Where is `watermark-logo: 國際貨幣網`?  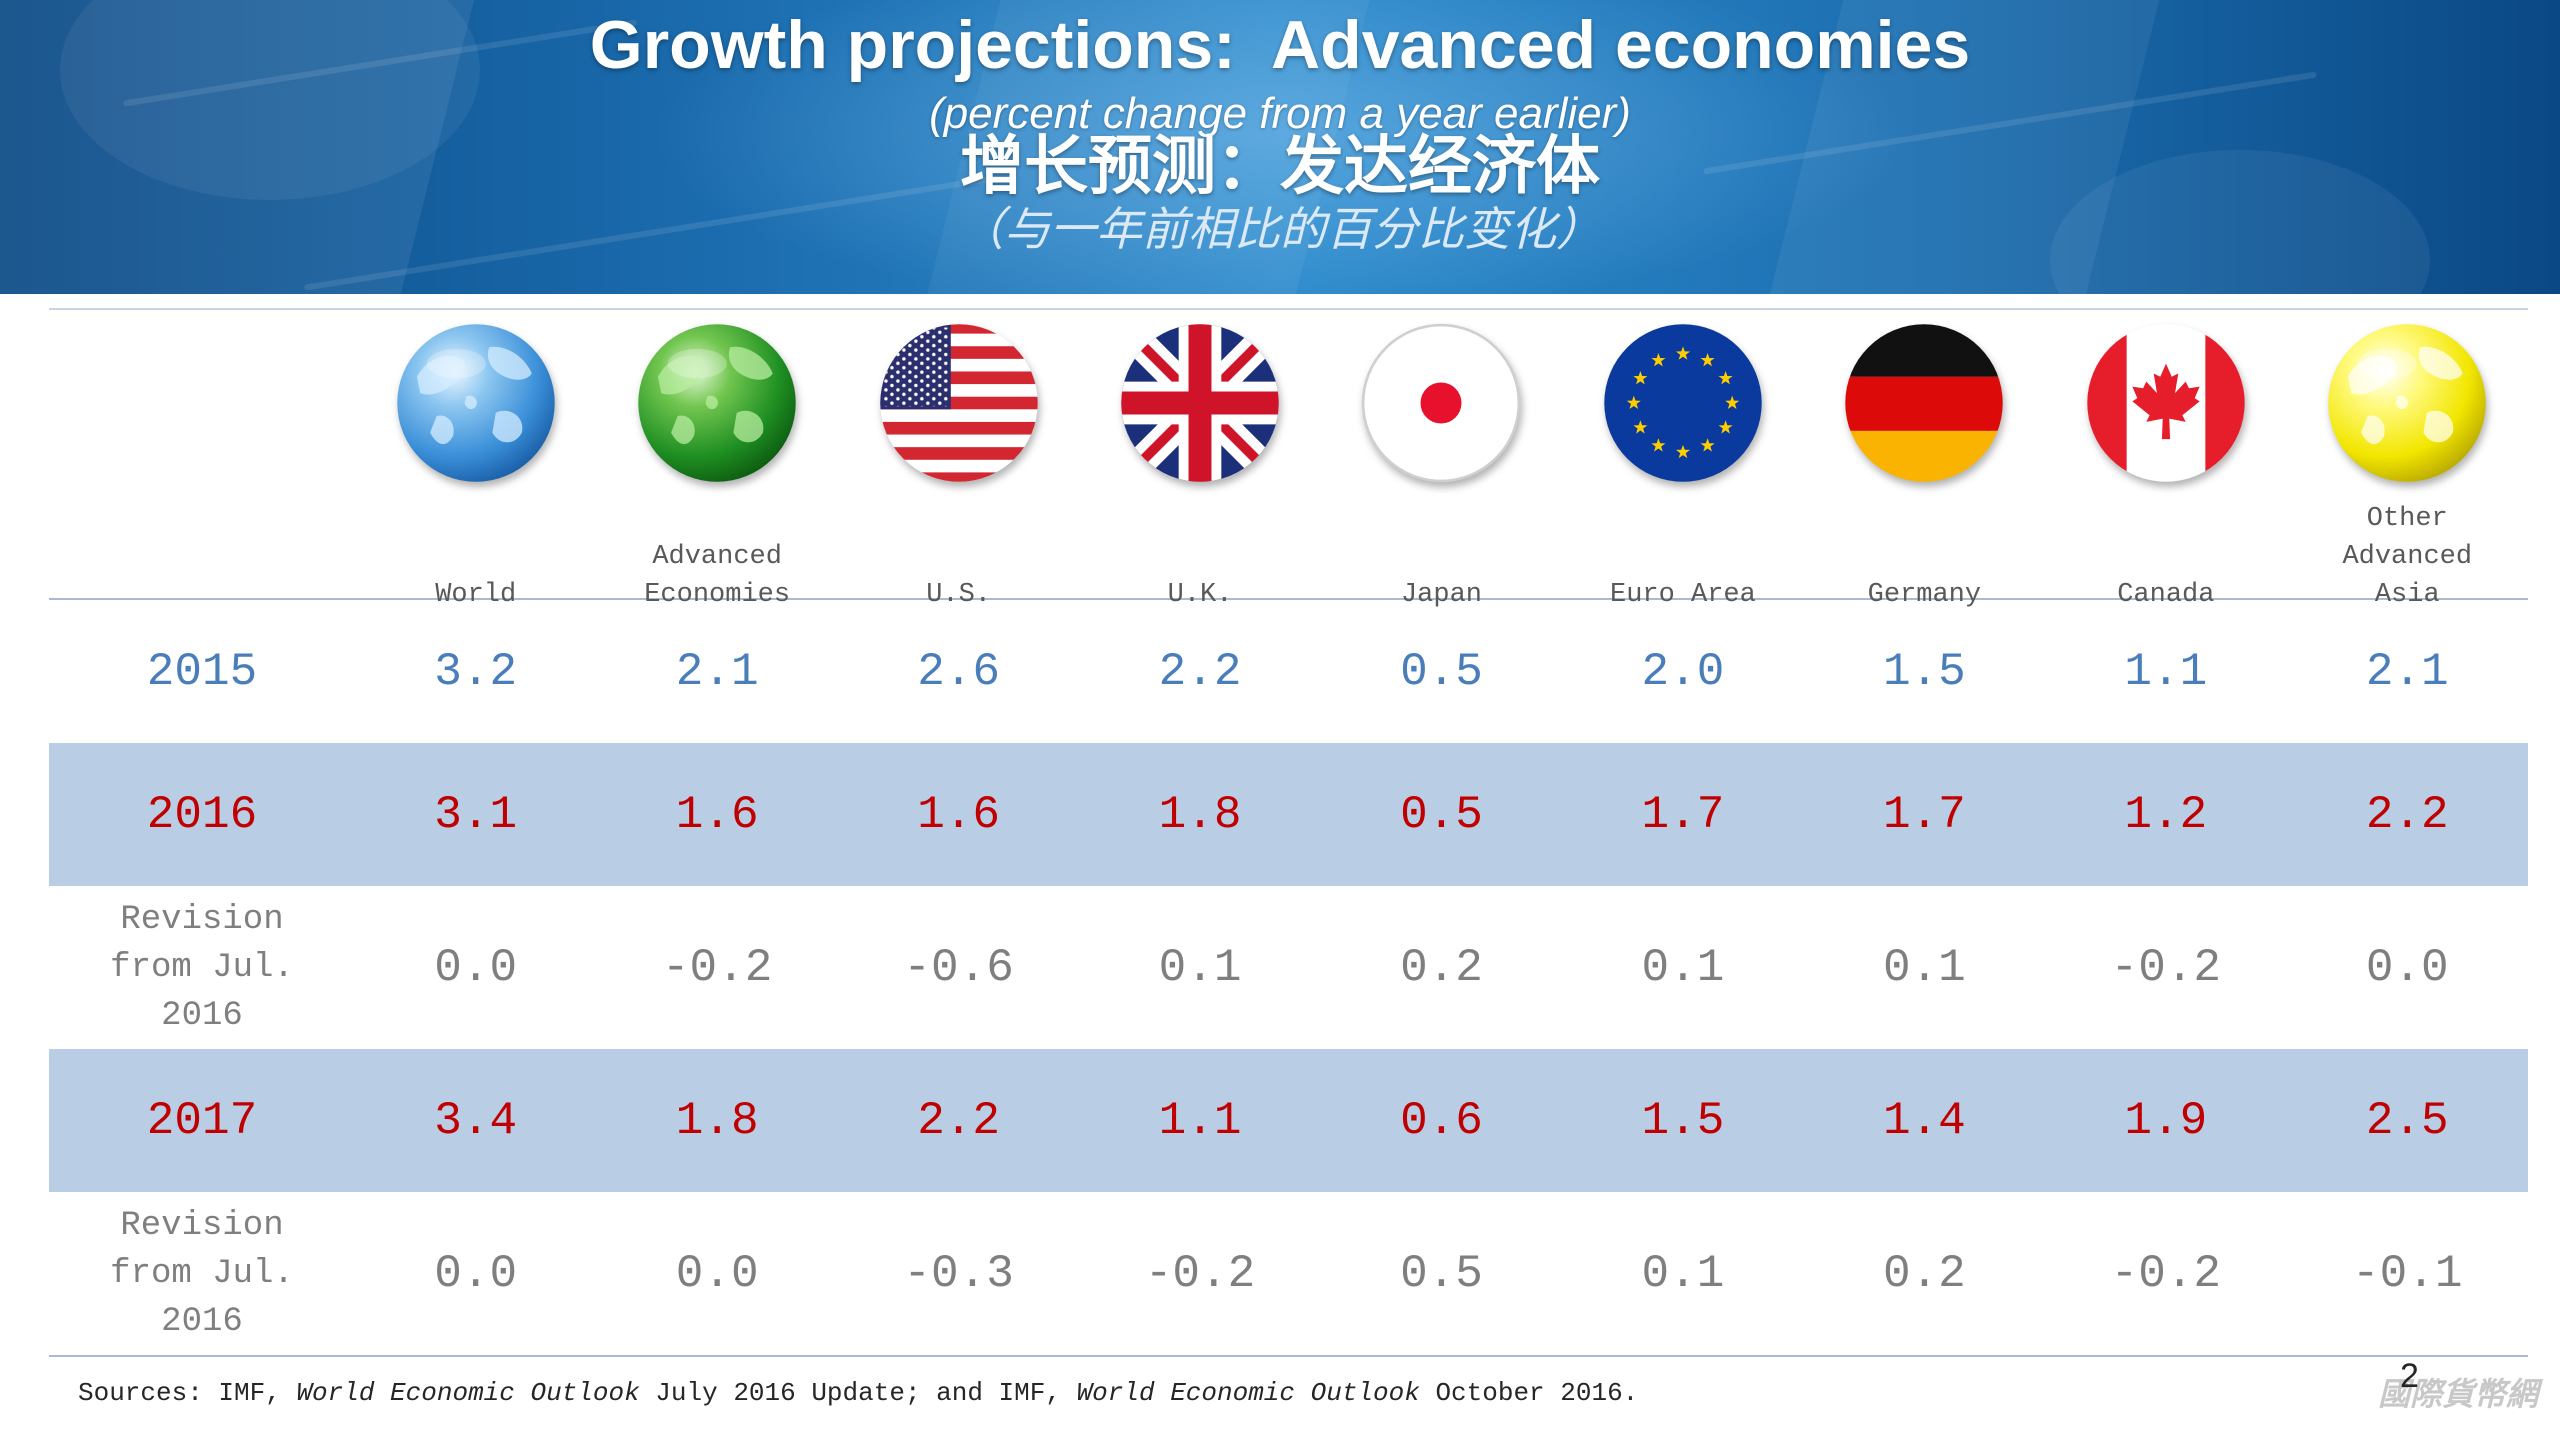
watermark-logo: 國際貨幣網 is located at coordinates (2458, 1394).